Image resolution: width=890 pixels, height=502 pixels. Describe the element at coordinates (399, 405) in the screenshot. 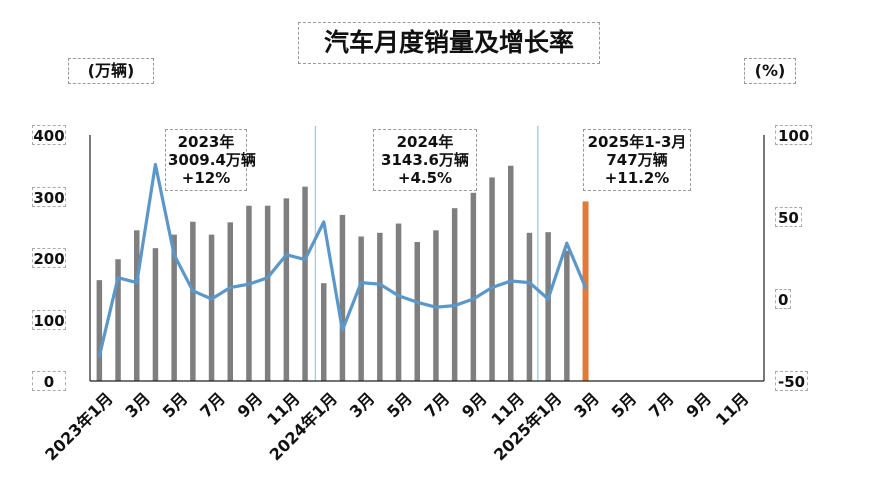

I see `x-tick-8: 5月` at that location.